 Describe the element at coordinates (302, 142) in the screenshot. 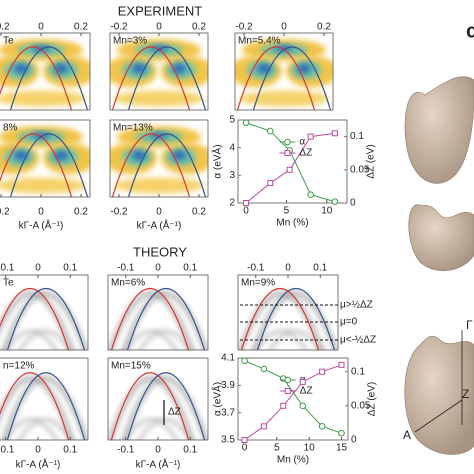

I see `legend-label: α` at that location.